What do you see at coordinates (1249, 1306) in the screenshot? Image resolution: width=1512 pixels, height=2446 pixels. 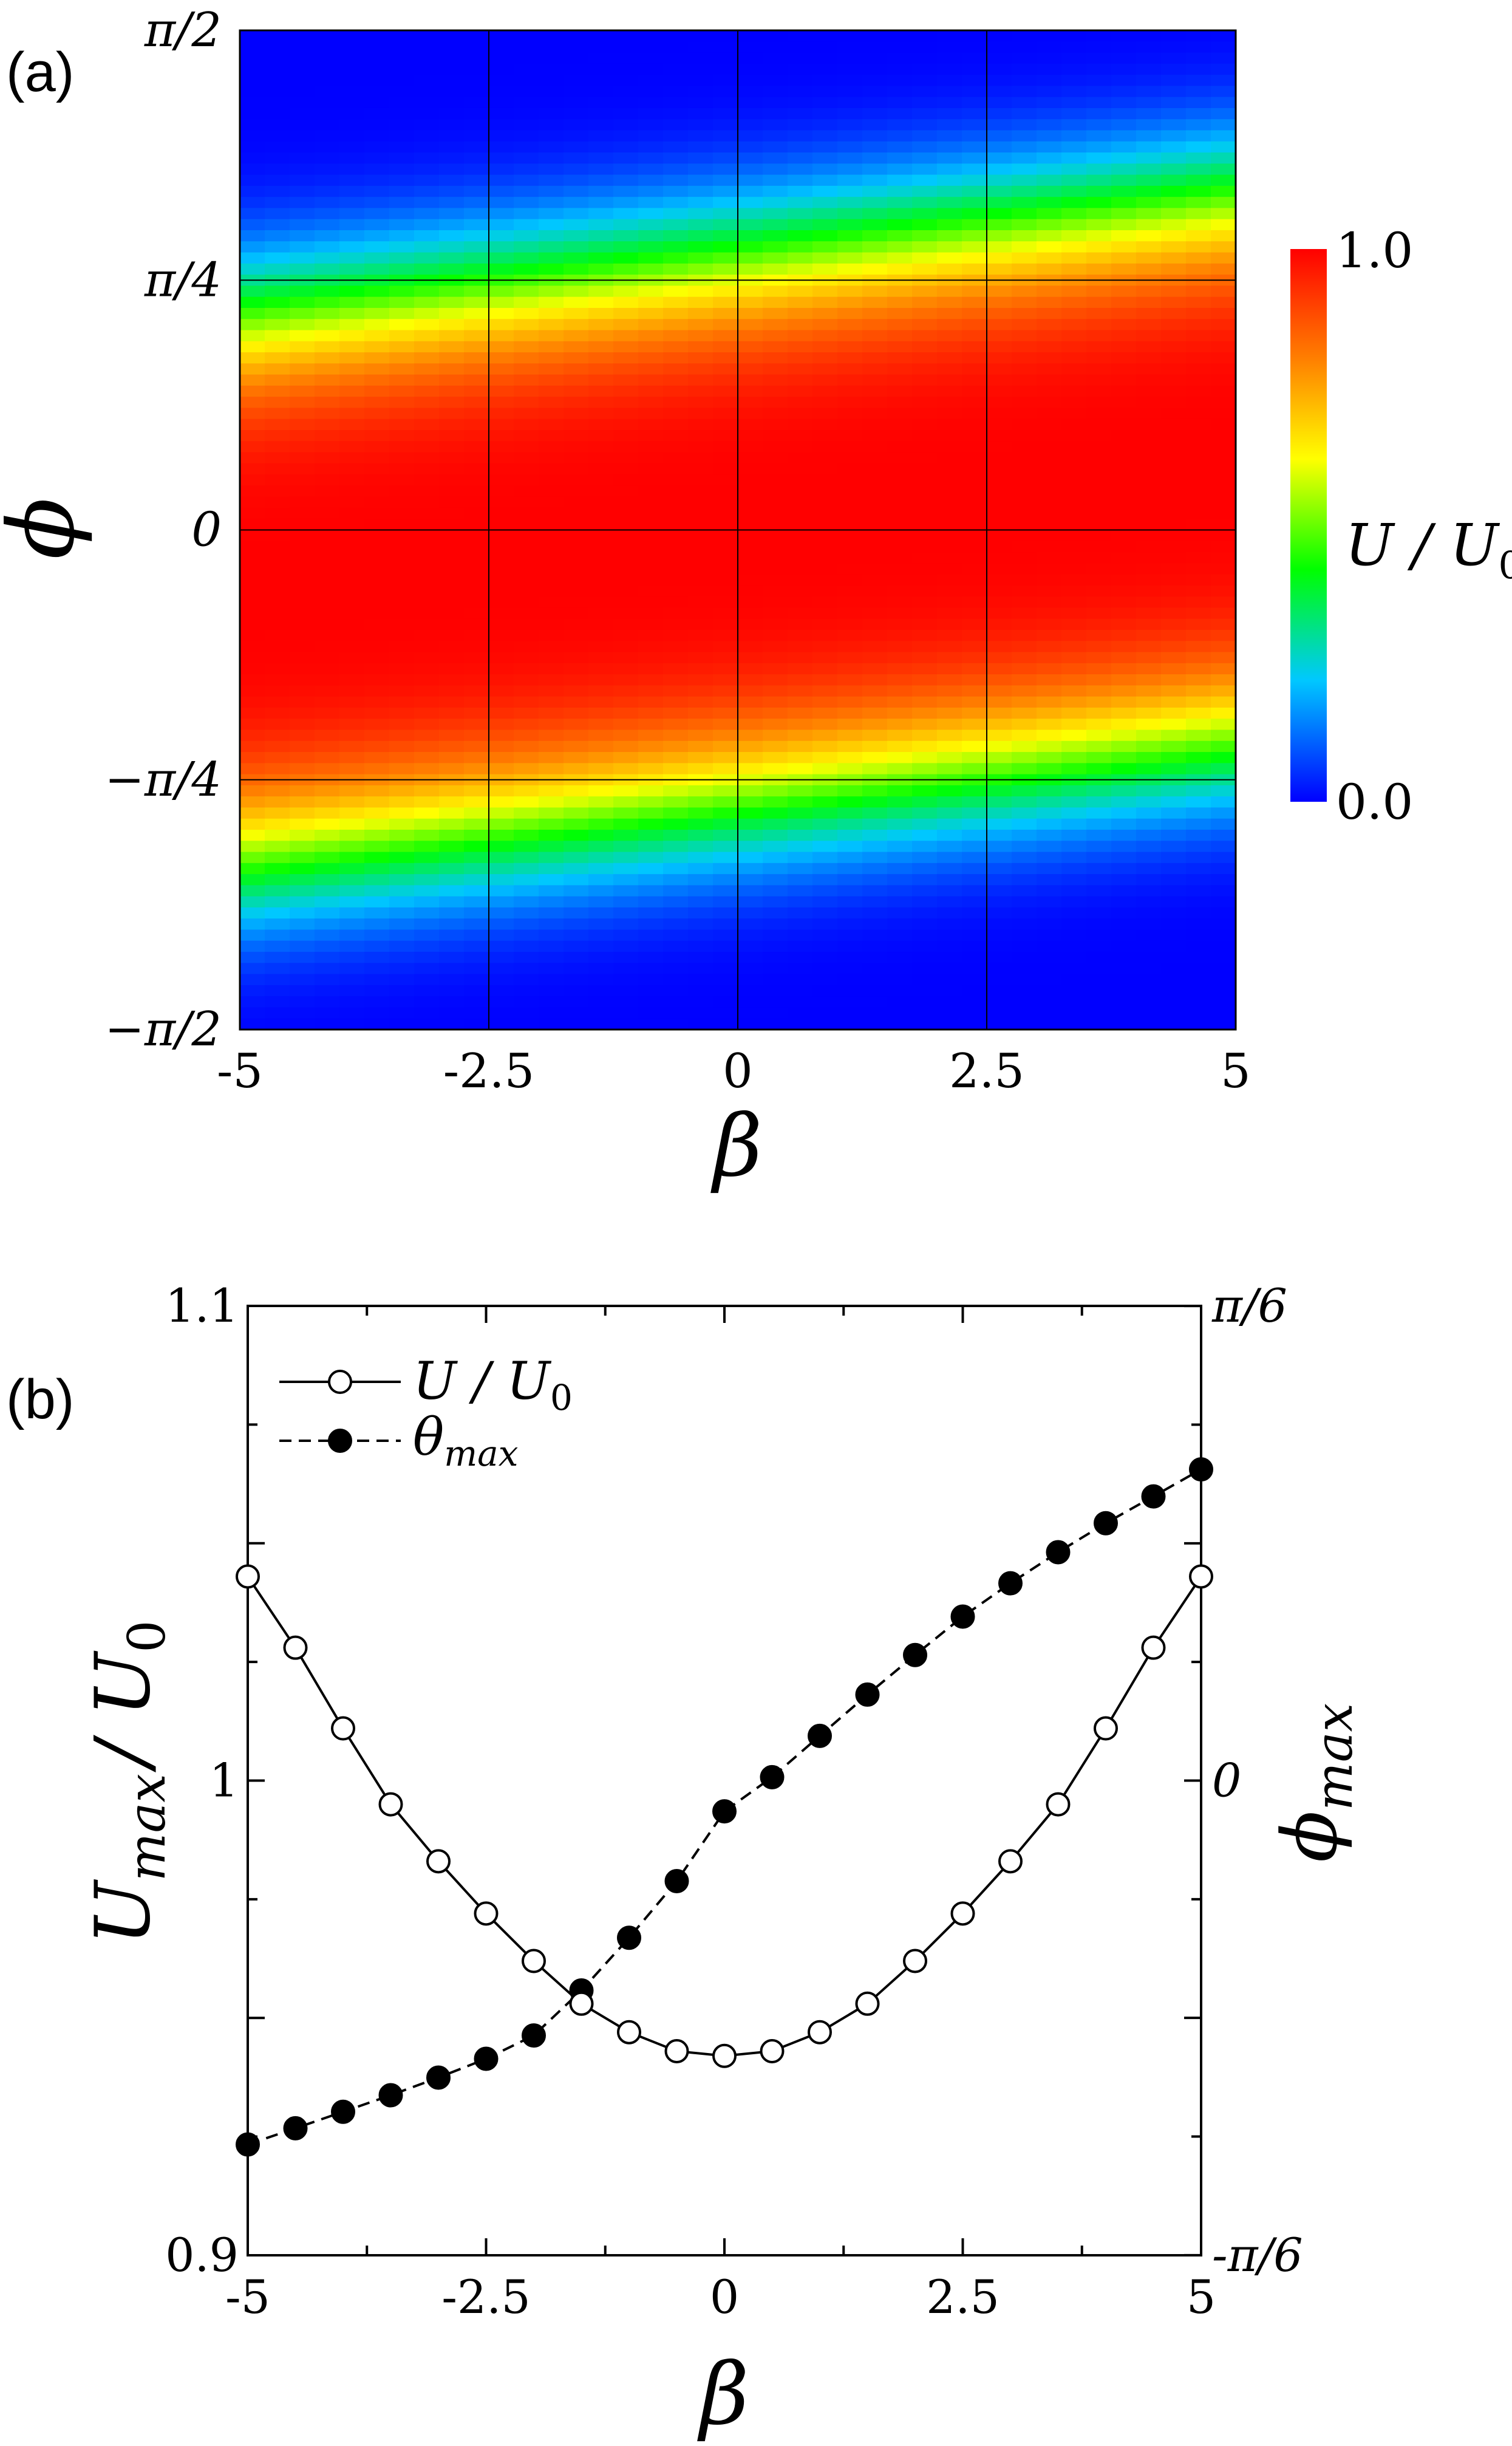 I see `right-tick-label: π/6` at bounding box center [1249, 1306].